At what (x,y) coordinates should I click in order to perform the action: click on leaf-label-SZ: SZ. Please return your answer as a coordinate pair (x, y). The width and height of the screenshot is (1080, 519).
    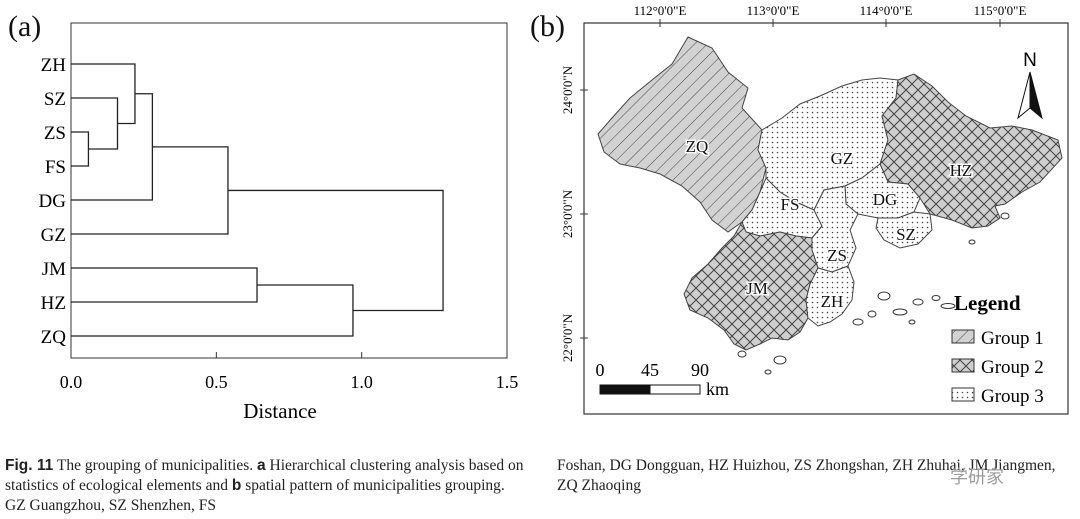
    Looking at the image, I should click on (55, 99).